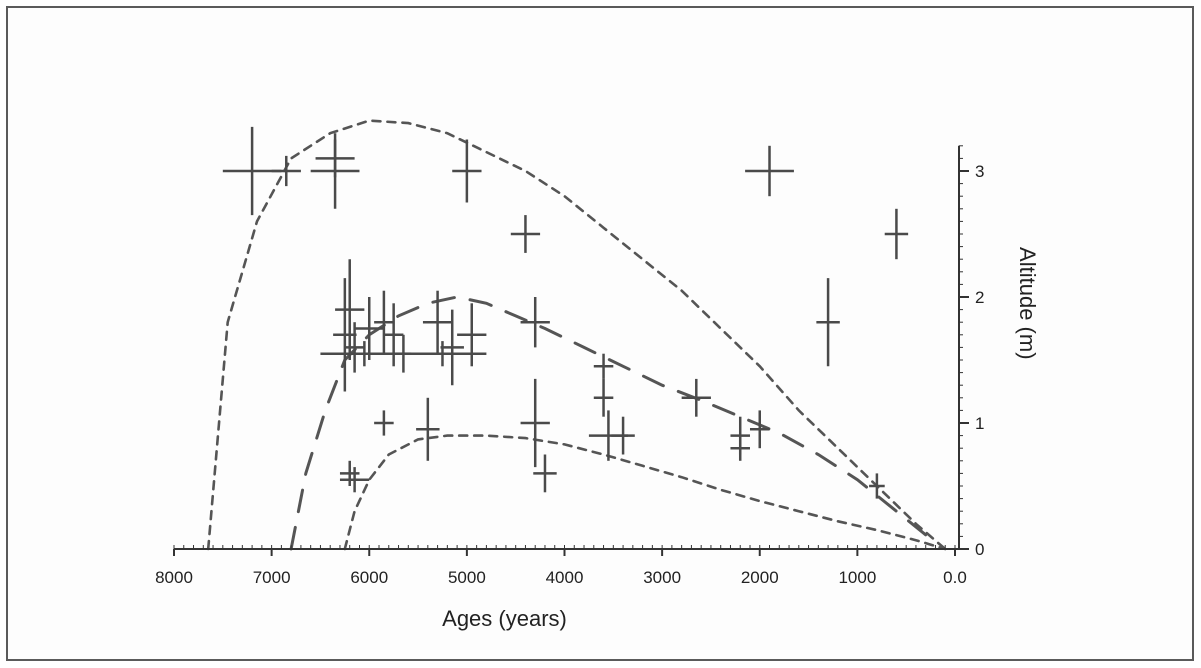 This screenshot has height=668, width=1201. What do you see at coordinates (979, 297) in the screenshot?
I see `y-tick-label: 2` at bounding box center [979, 297].